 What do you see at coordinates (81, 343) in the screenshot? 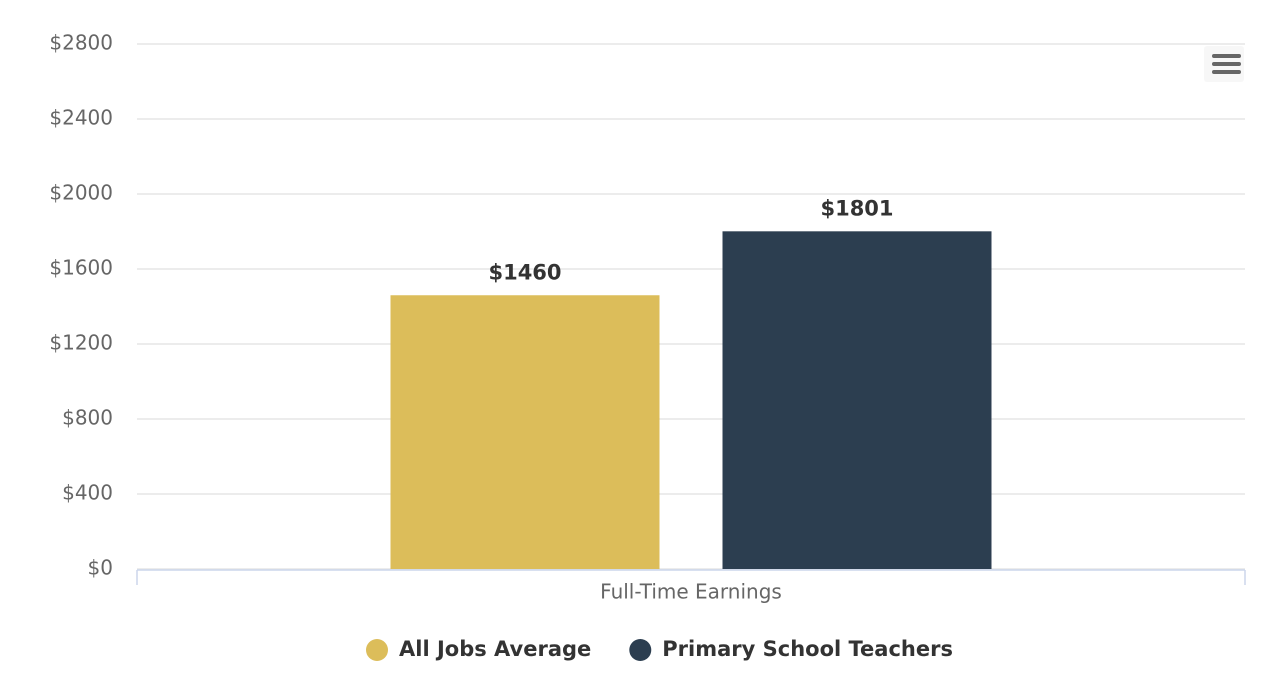
I see `y-tick-label: $1200` at bounding box center [81, 343].